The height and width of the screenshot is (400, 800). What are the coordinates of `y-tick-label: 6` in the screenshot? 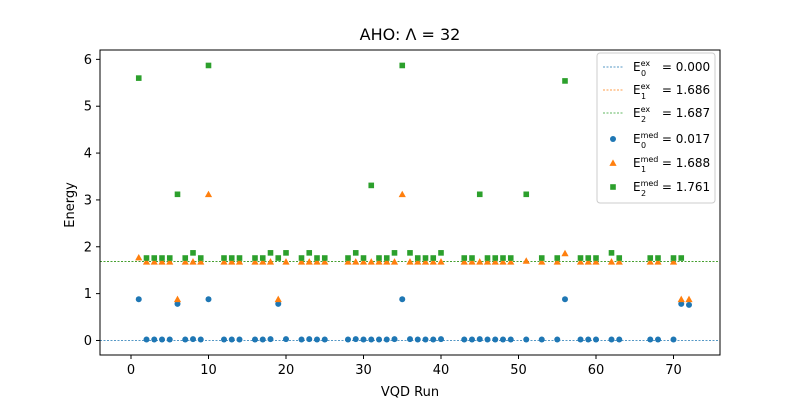 It's located at (88, 60).